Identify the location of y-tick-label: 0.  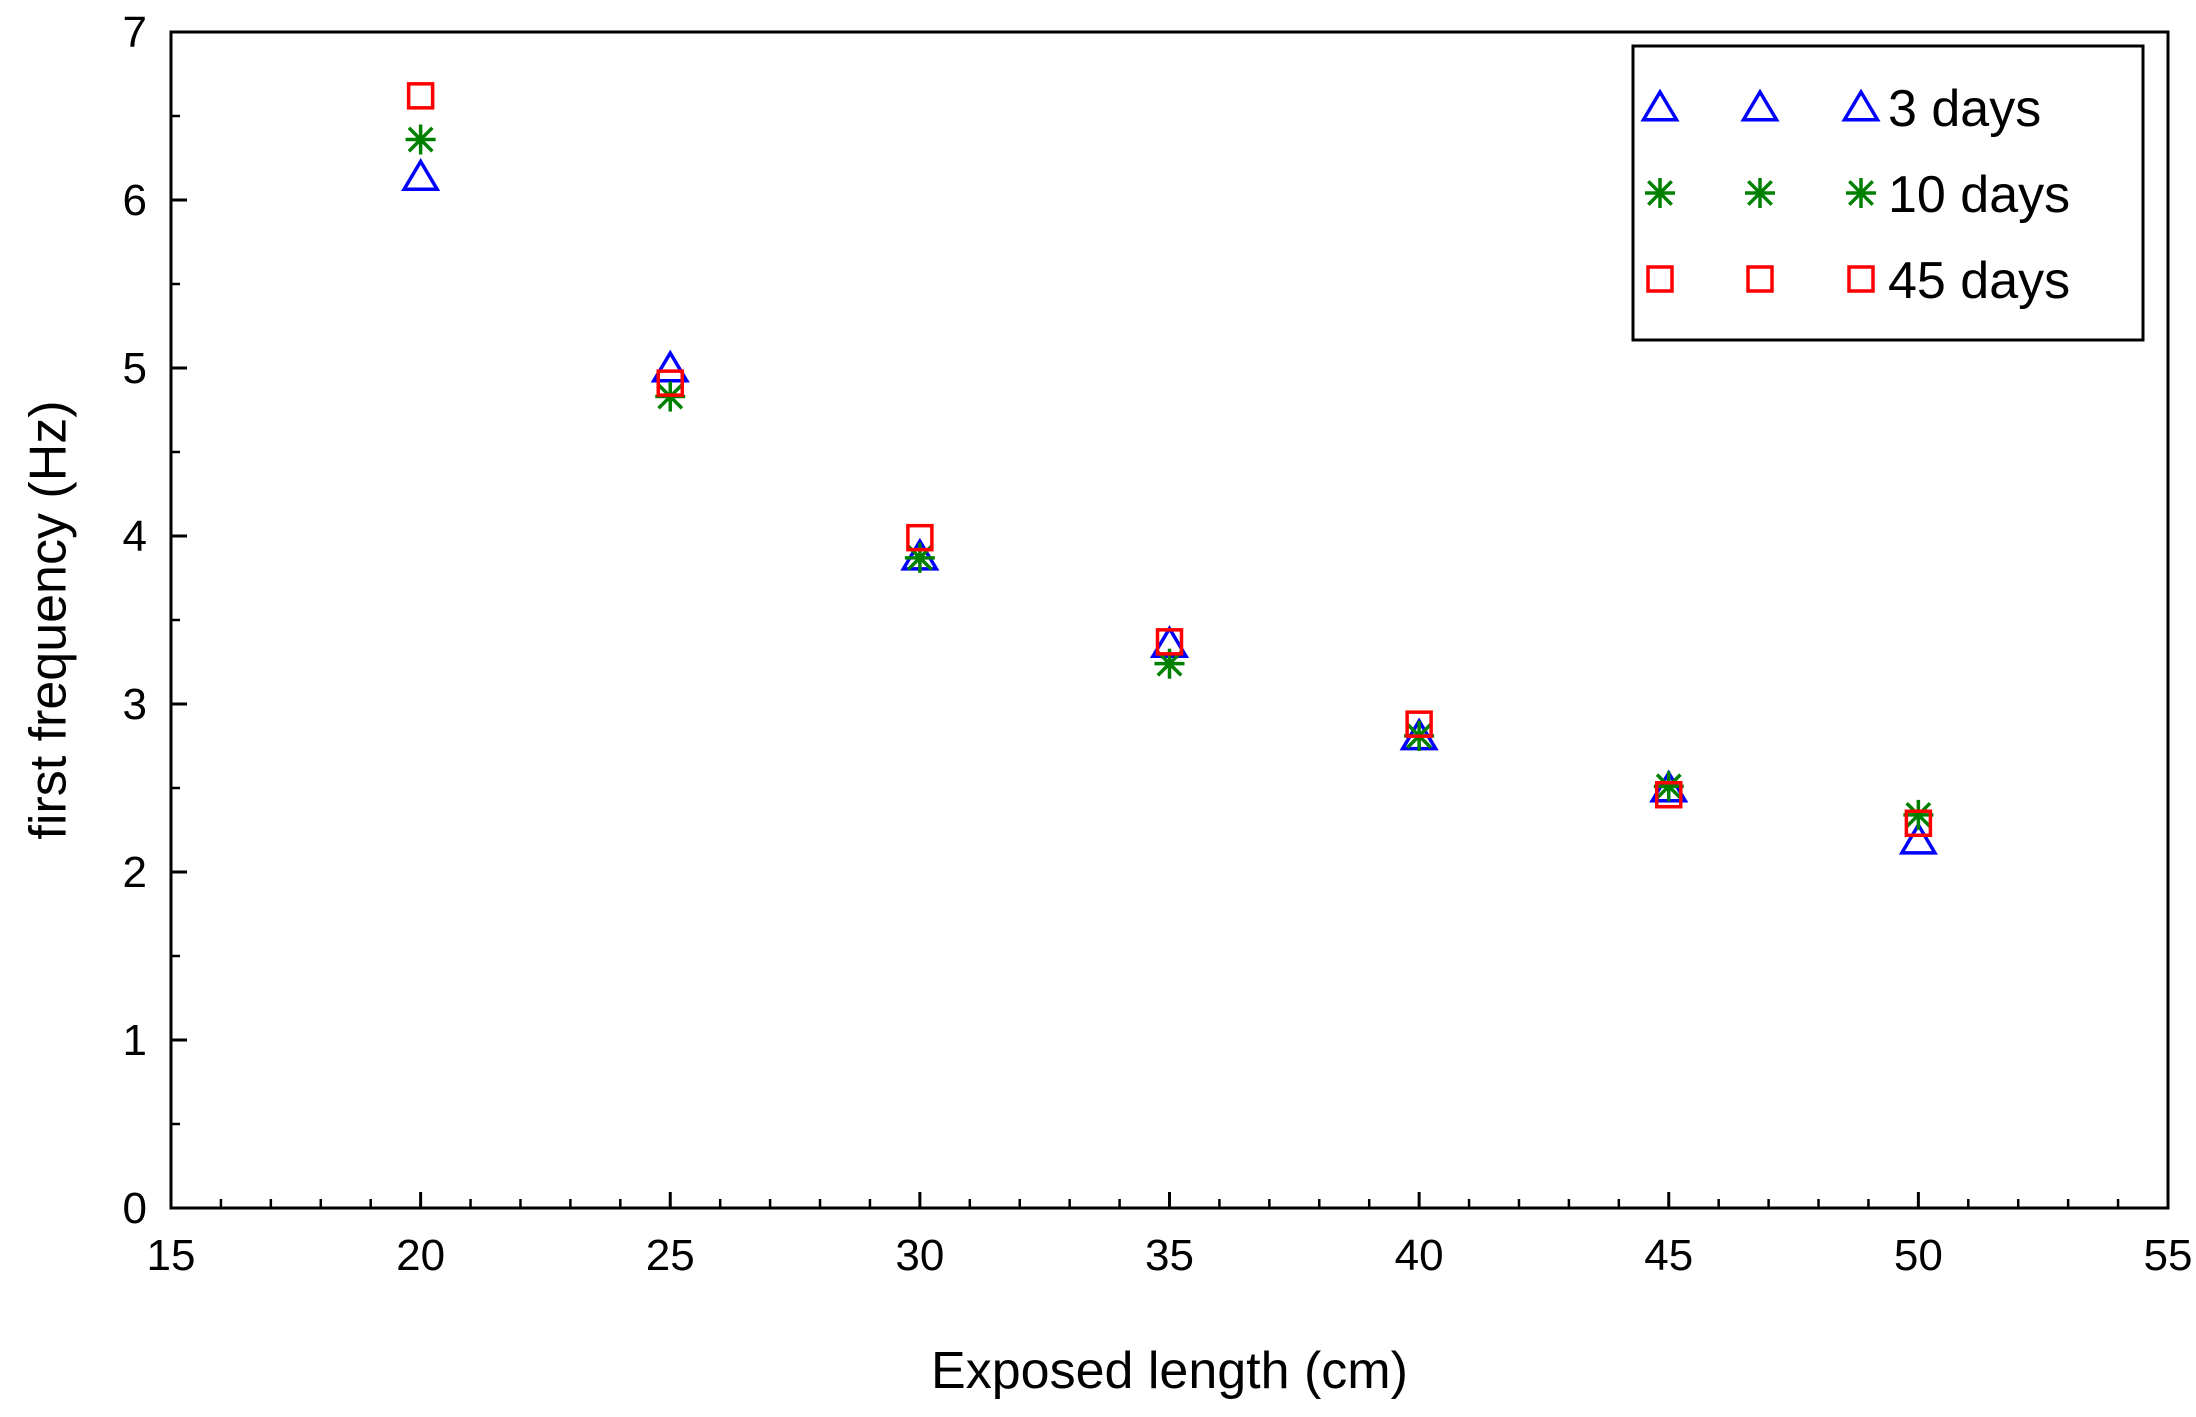
(135, 1208).